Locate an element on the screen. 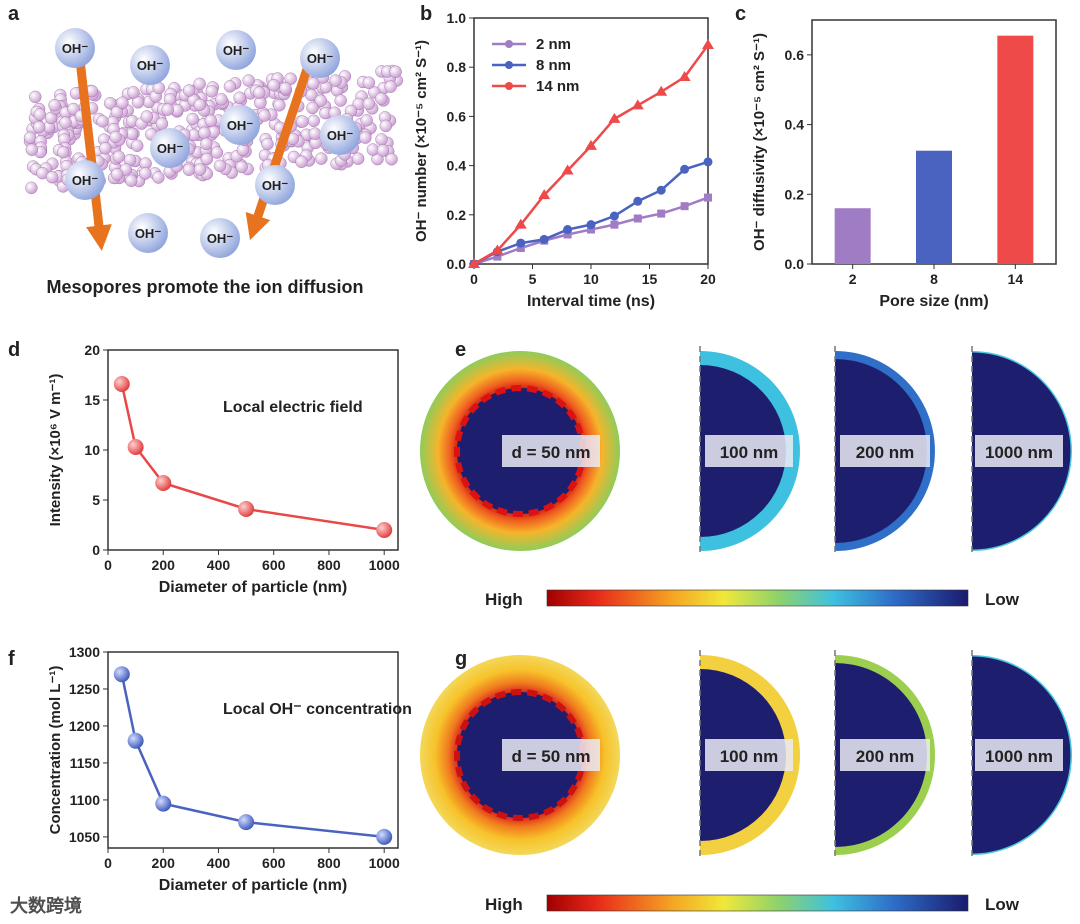 The image size is (1080, 924). x-axis-label: Diameter of particle (nm) is located at coordinates (253, 885).